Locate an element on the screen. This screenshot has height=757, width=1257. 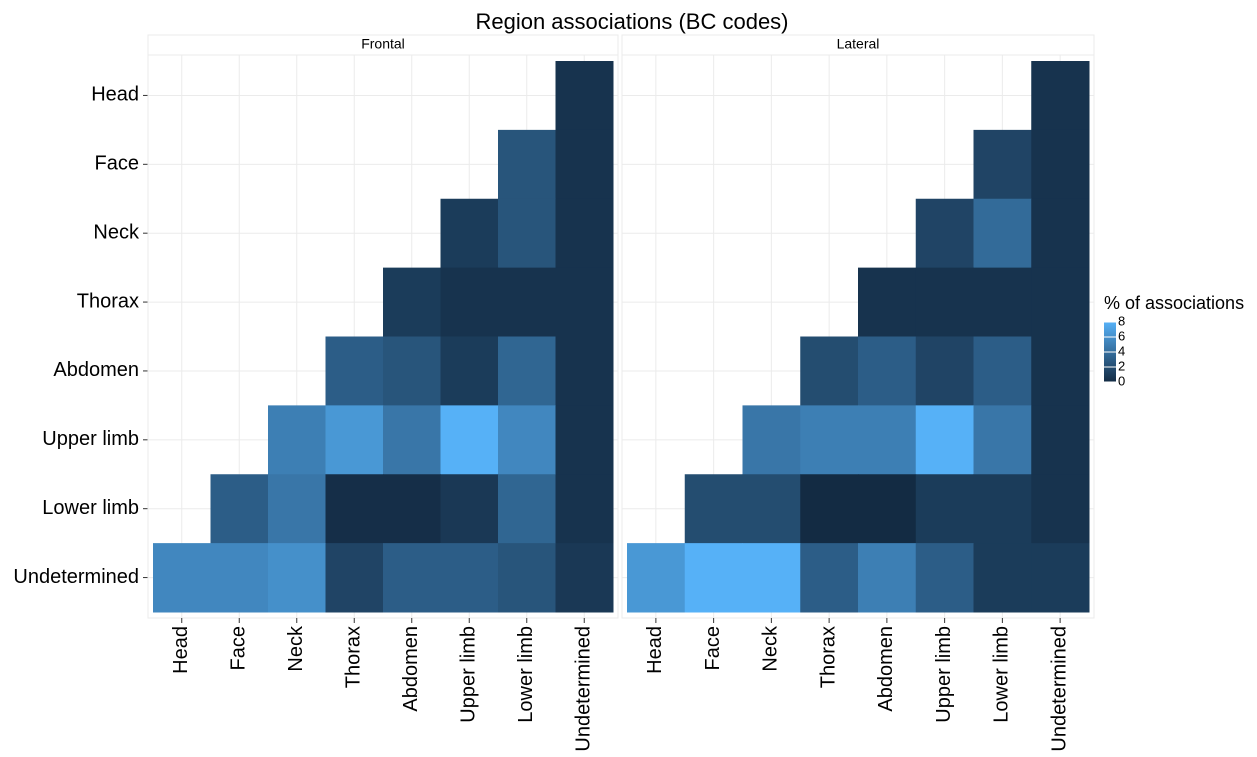
y-tick-label: Face is located at coordinates (117, 164).